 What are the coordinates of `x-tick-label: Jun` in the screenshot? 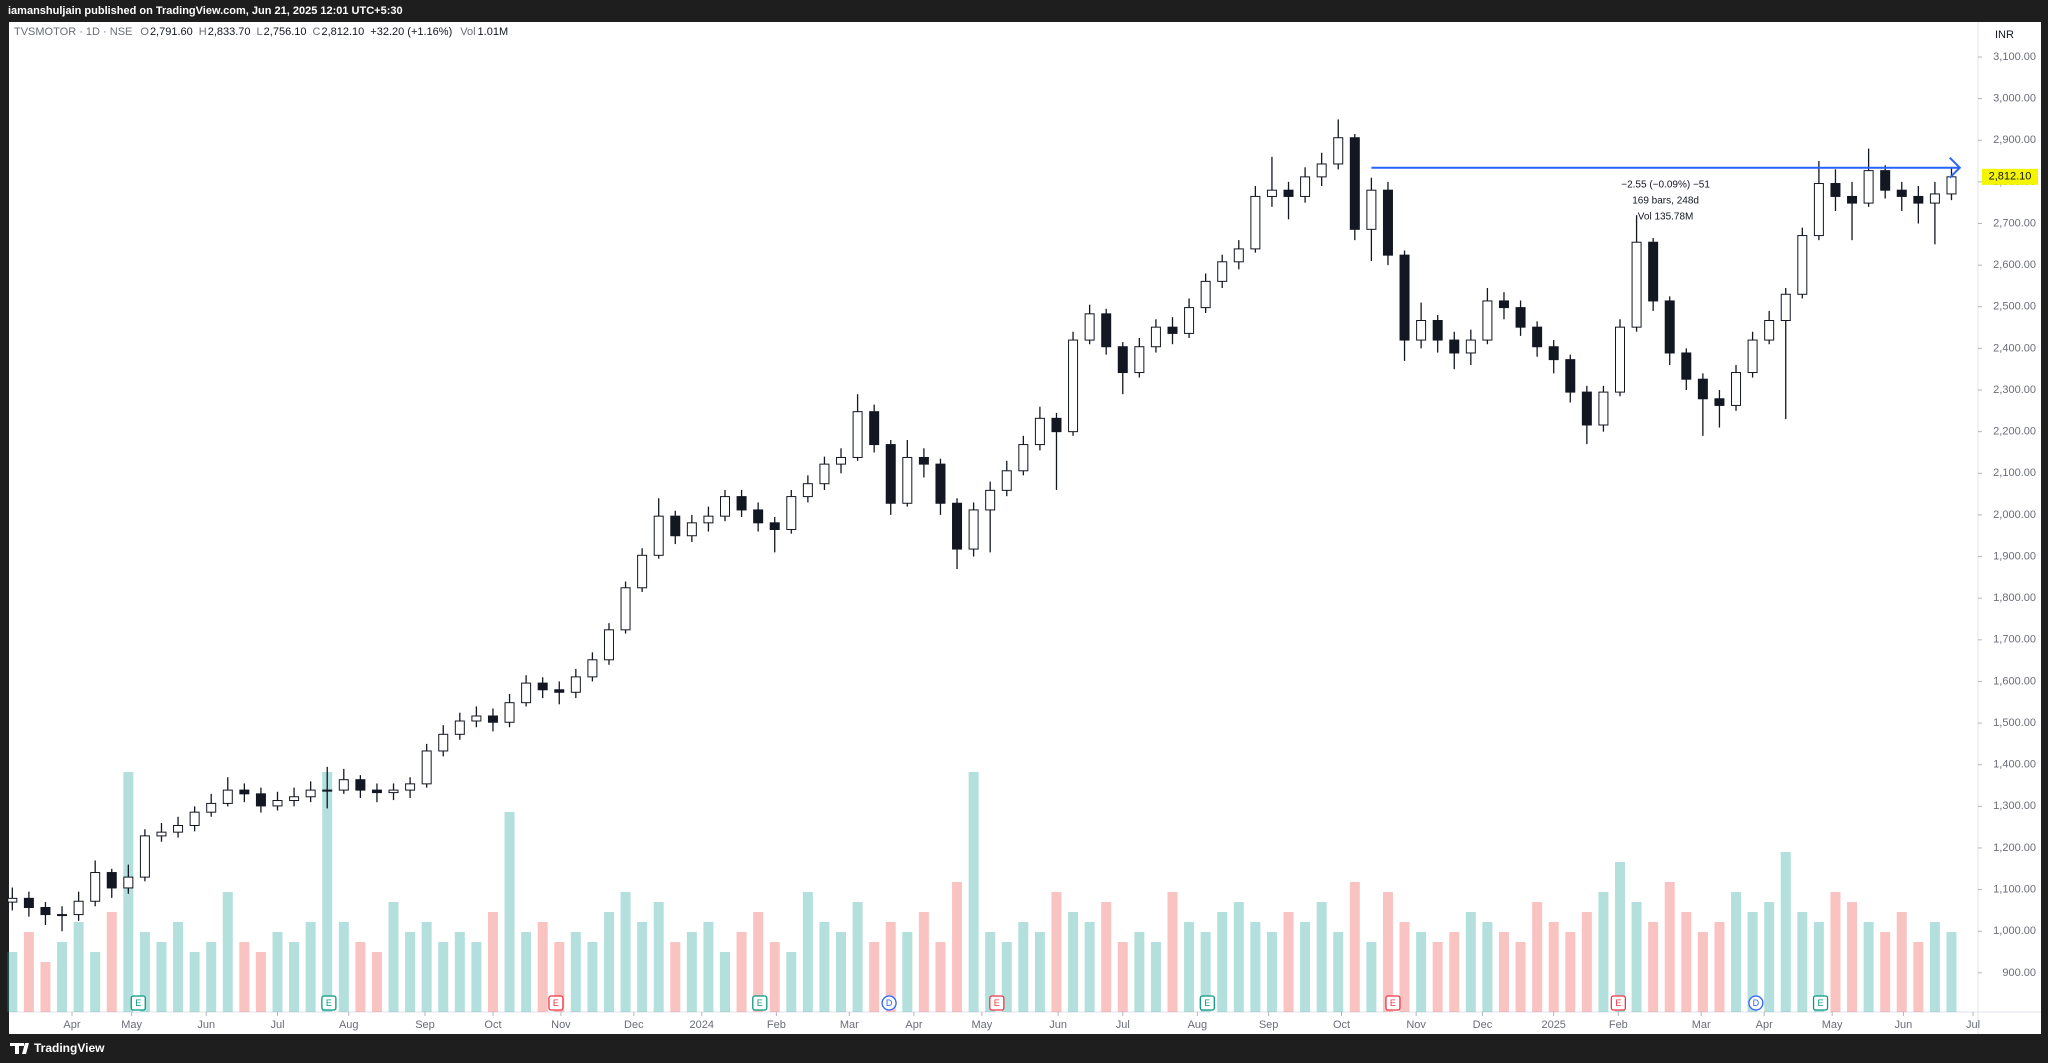 It's located at (206, 1025).